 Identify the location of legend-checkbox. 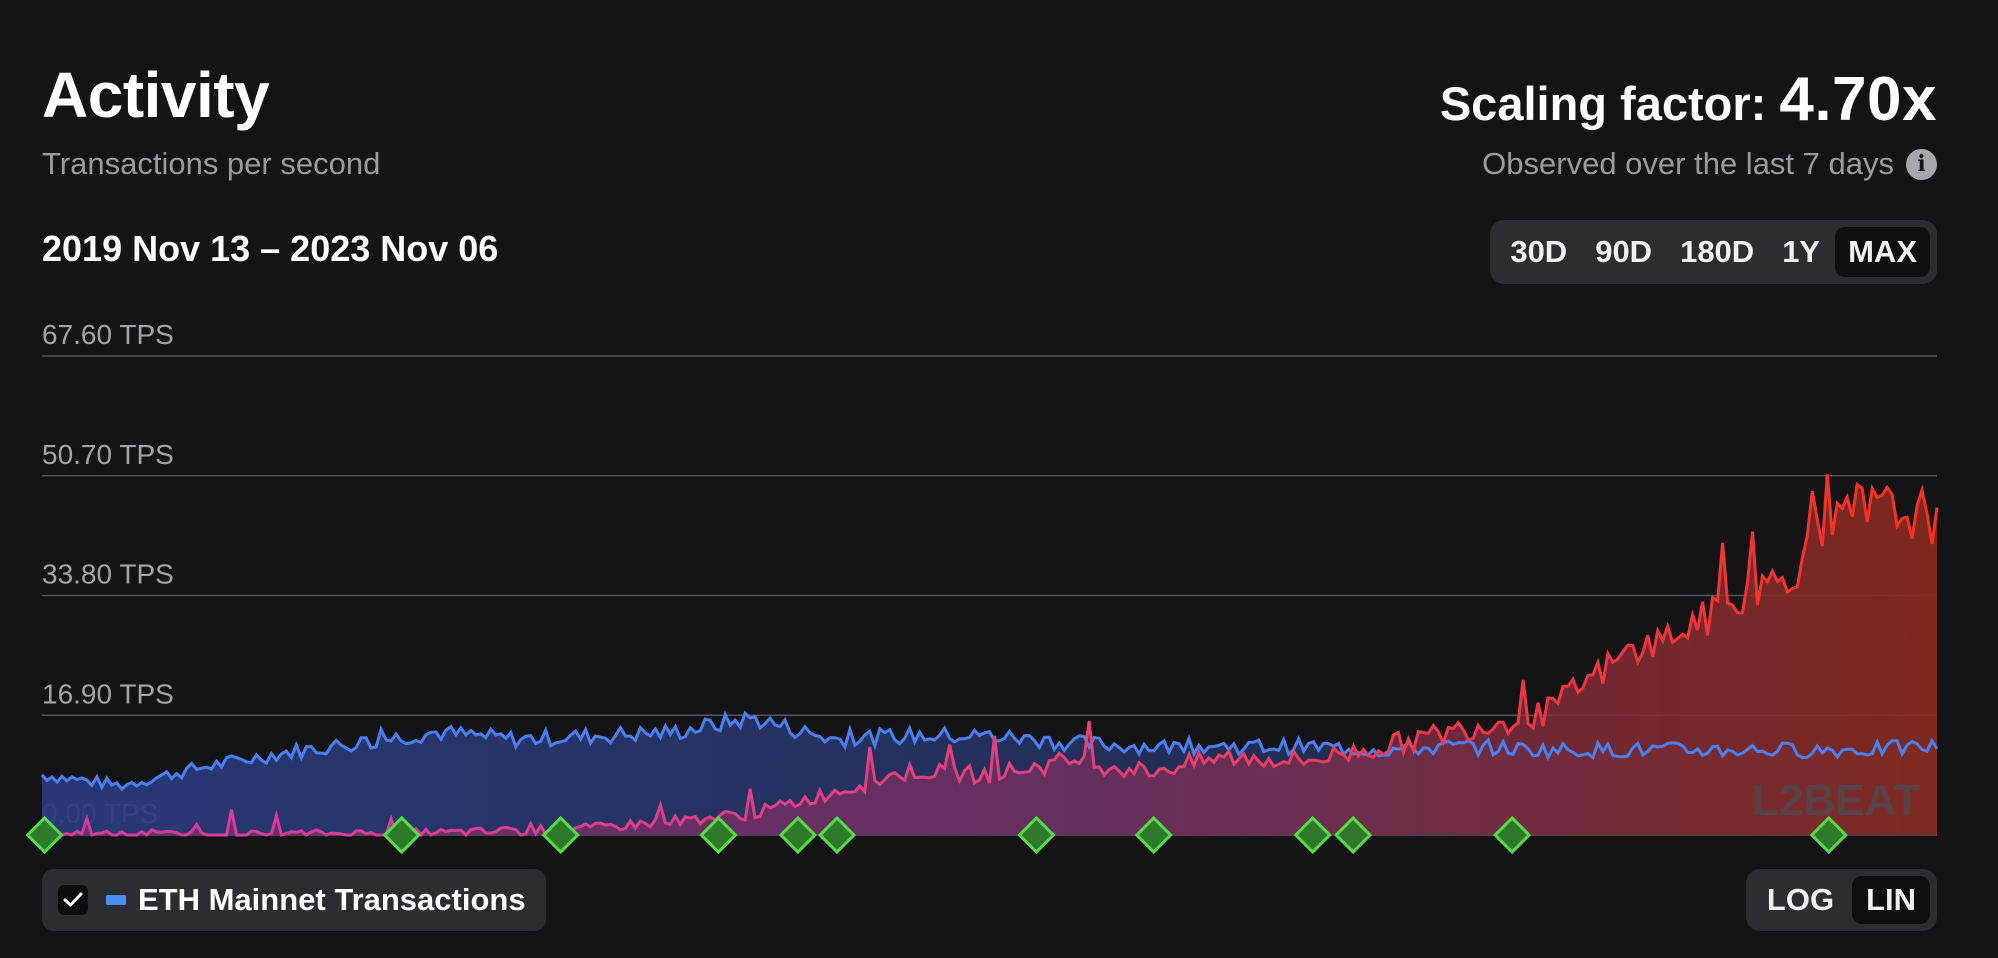
(73, 900).